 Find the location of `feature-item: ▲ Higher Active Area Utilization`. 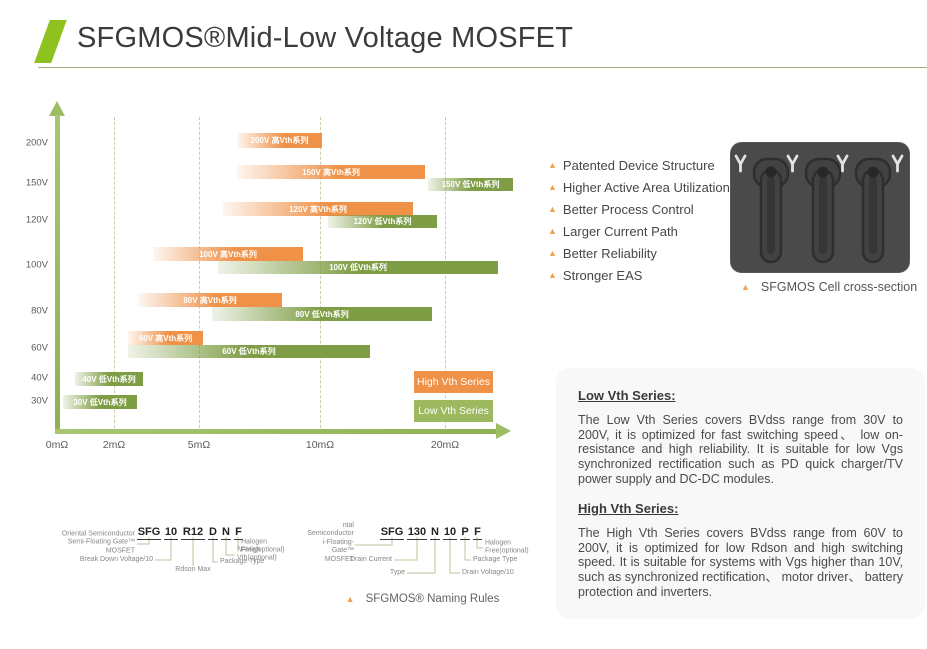

feature-item: ▲ Higher Active Area Utilization is located at coordinates (639, 187).